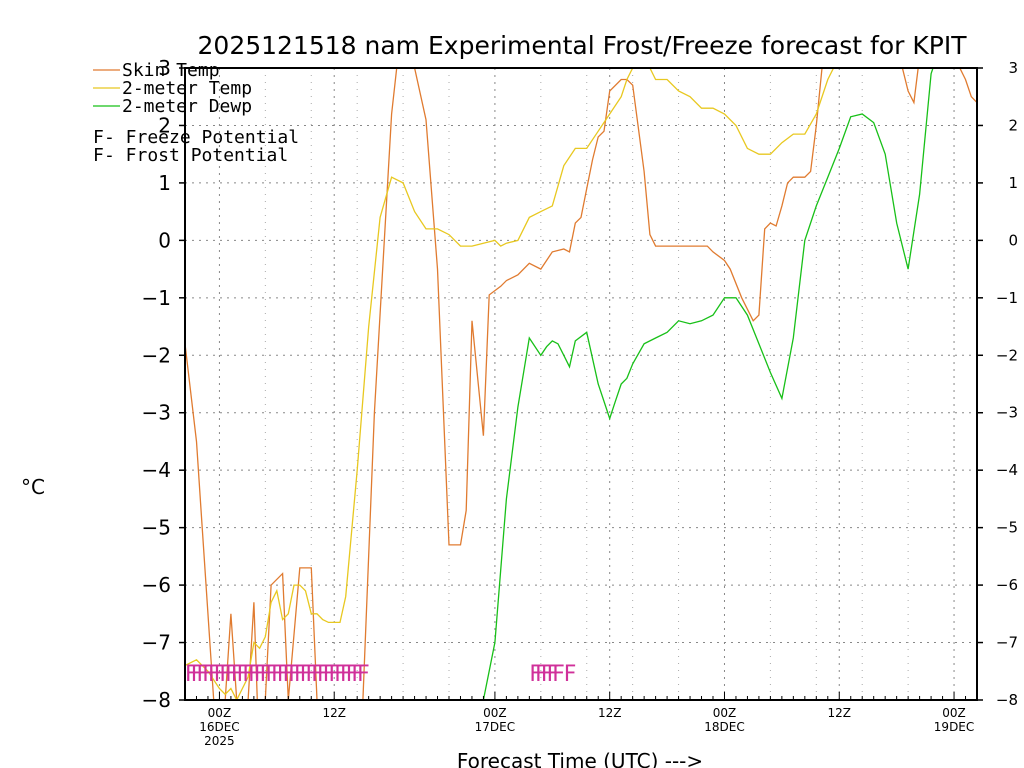 This screenshot has width=1024, height=768. What do you see at coordinates (1013, 240) in the screenshot?
I see `y-tick-label-right: 0` at bounding box center [1013, 240].